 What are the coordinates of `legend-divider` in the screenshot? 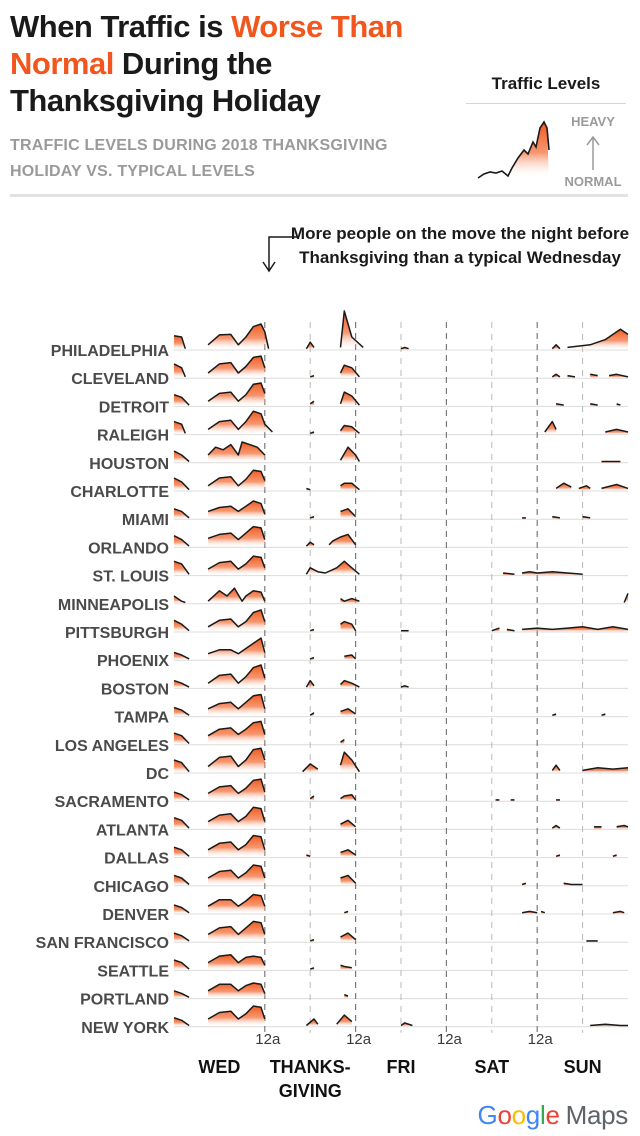 It's located at (546, 103).